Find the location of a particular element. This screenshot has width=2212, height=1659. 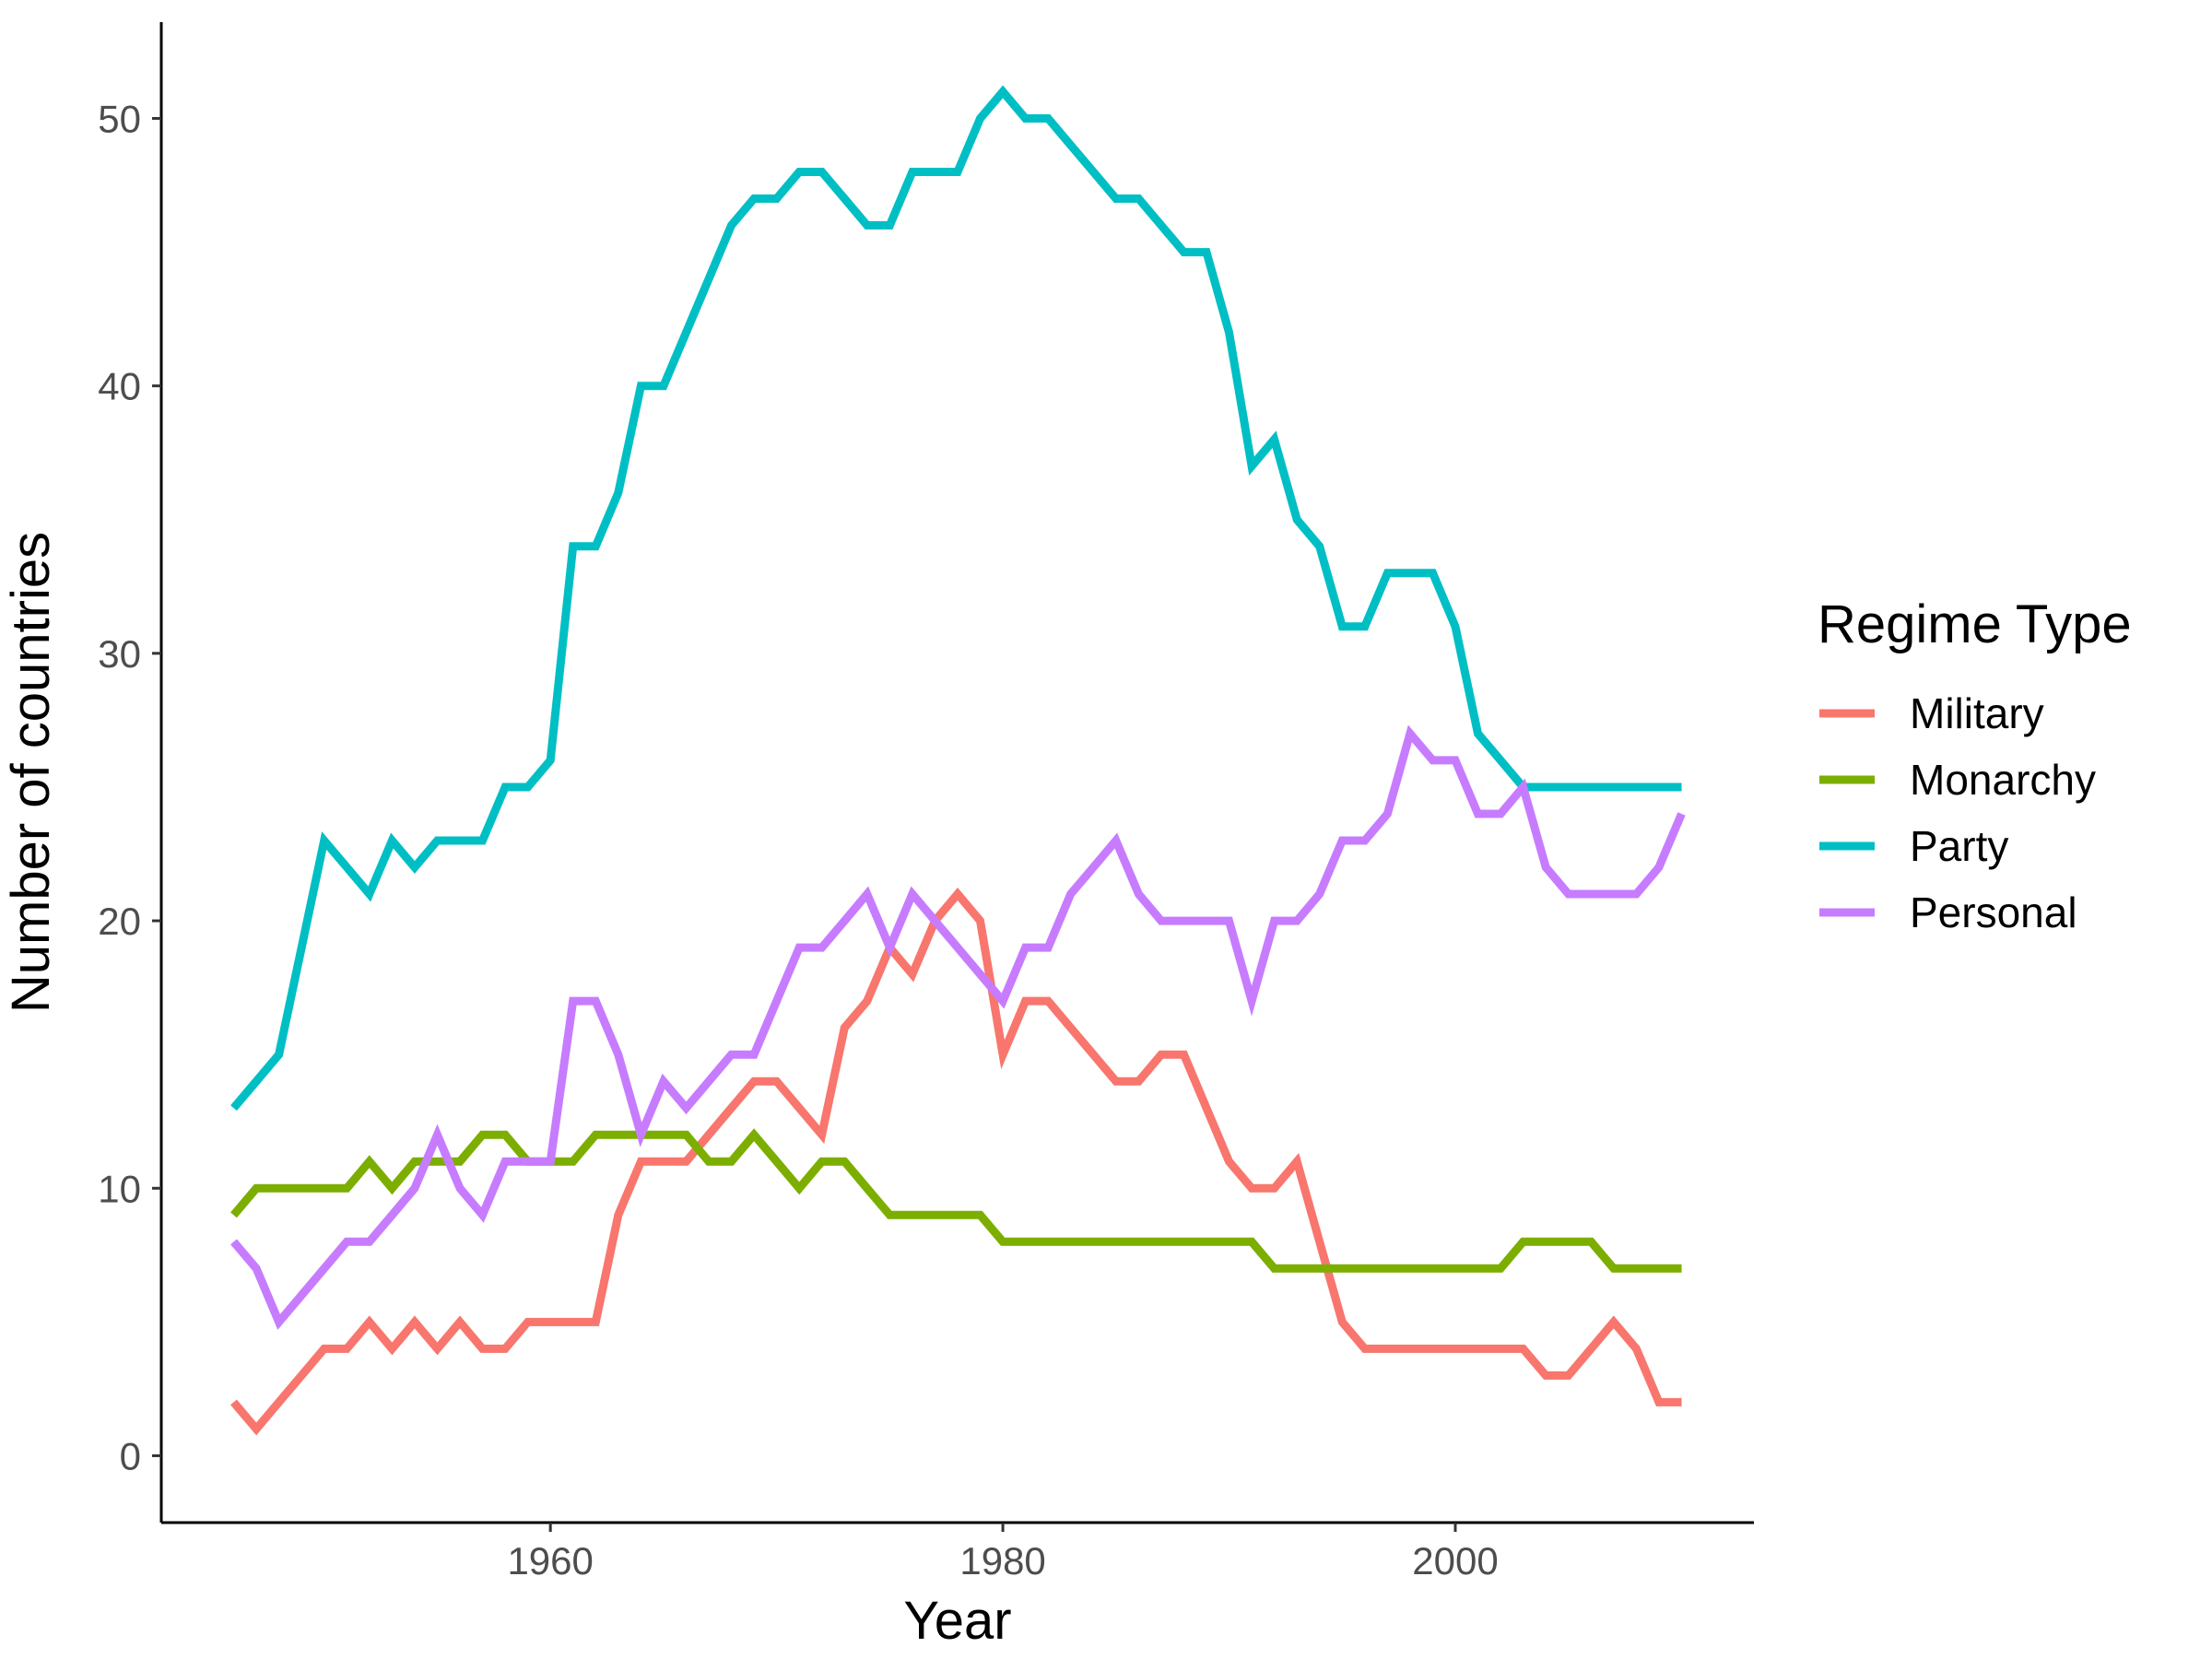

series-line-monarchy is located at coordinates (956, 1200).